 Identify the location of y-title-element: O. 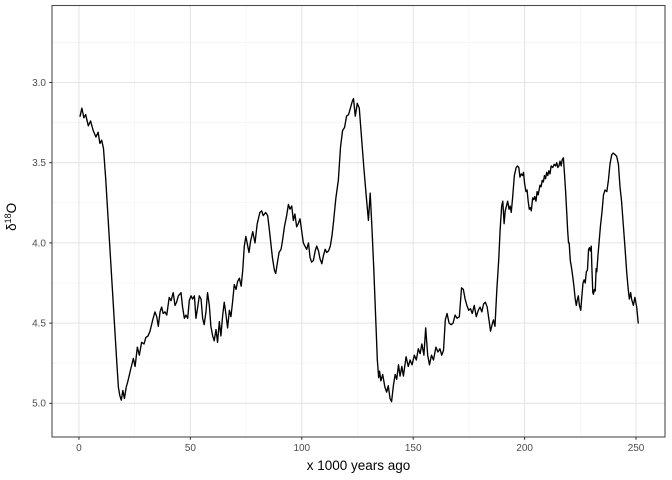
(11, 208).